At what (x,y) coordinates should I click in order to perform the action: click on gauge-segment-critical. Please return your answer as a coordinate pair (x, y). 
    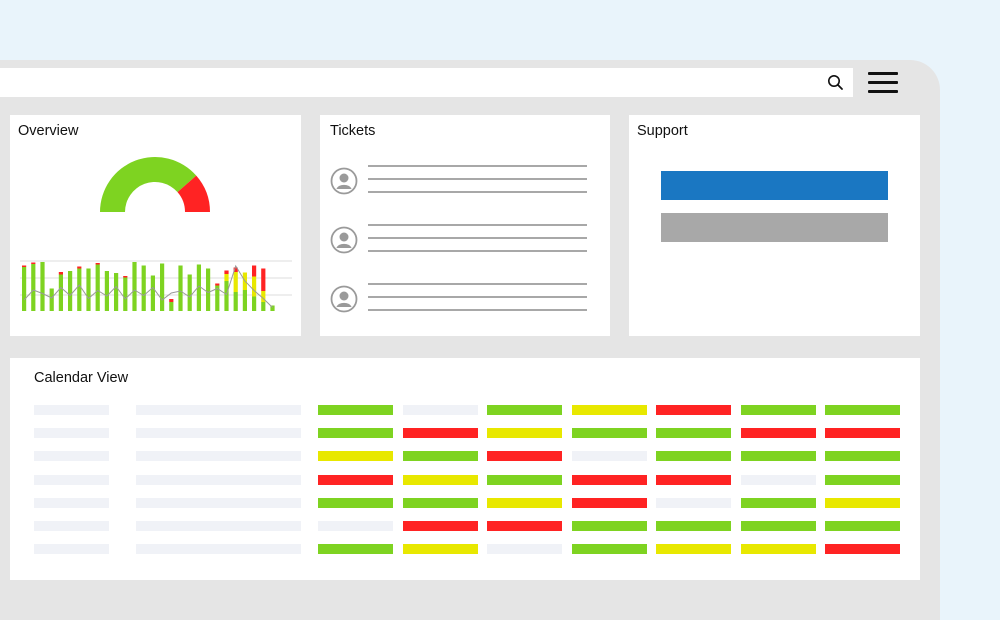
    Looking at the image, I should click on (193, 193).